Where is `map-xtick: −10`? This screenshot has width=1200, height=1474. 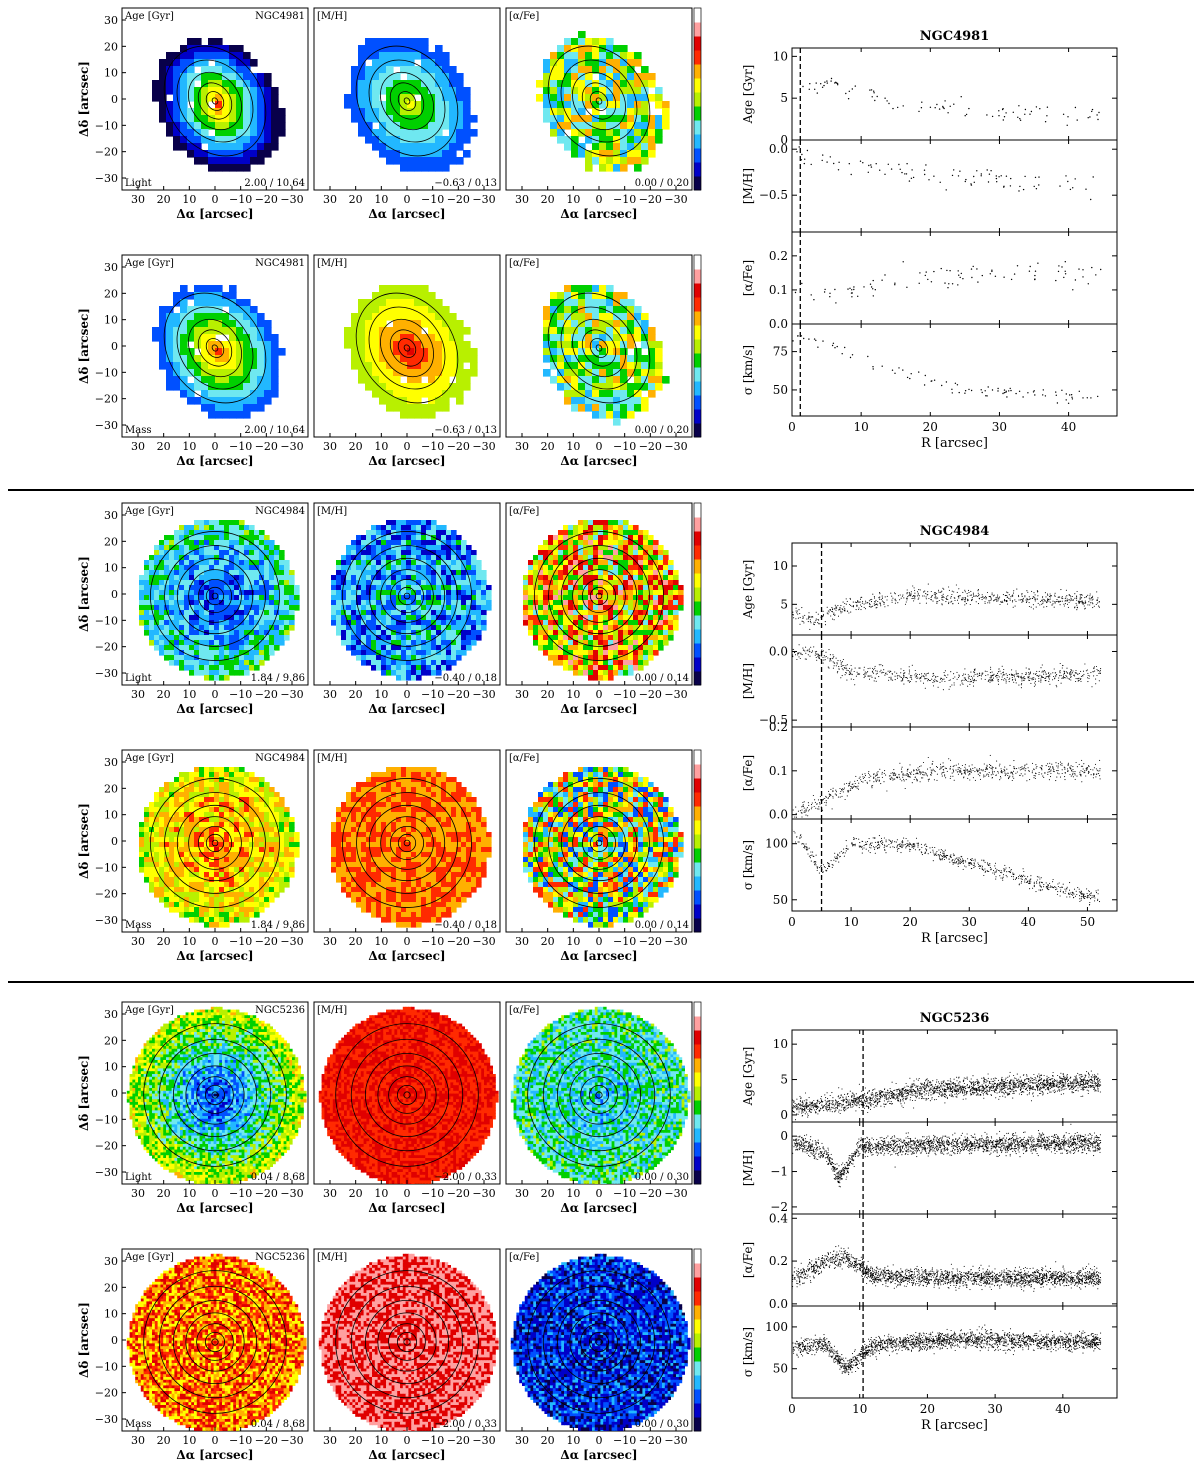 map-xtick: −10 is located at coordinates (432, 199).